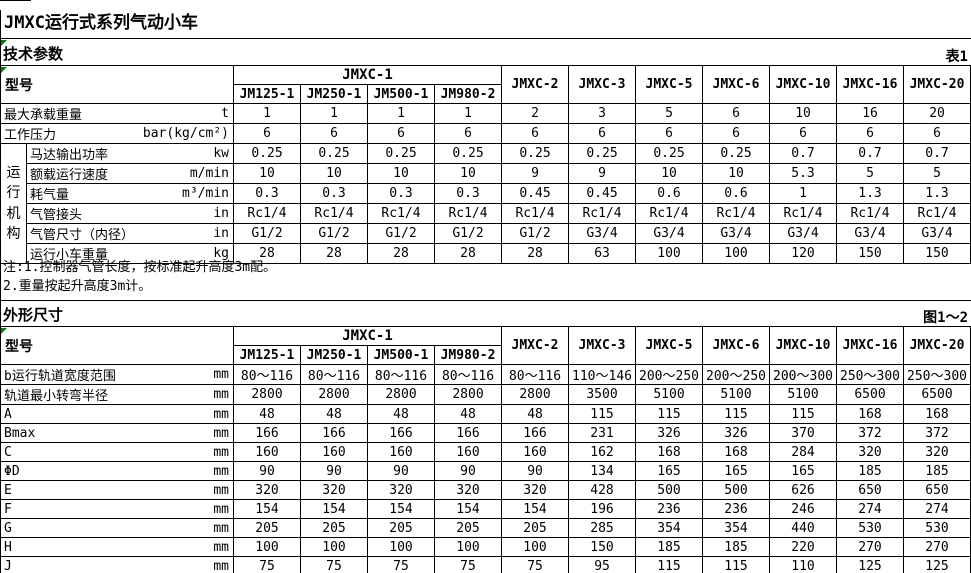 The image size is (971, 573). Describe the element at coordinates (535, 193) in the screenshot. I see `value-cell: 0.45` at that location.